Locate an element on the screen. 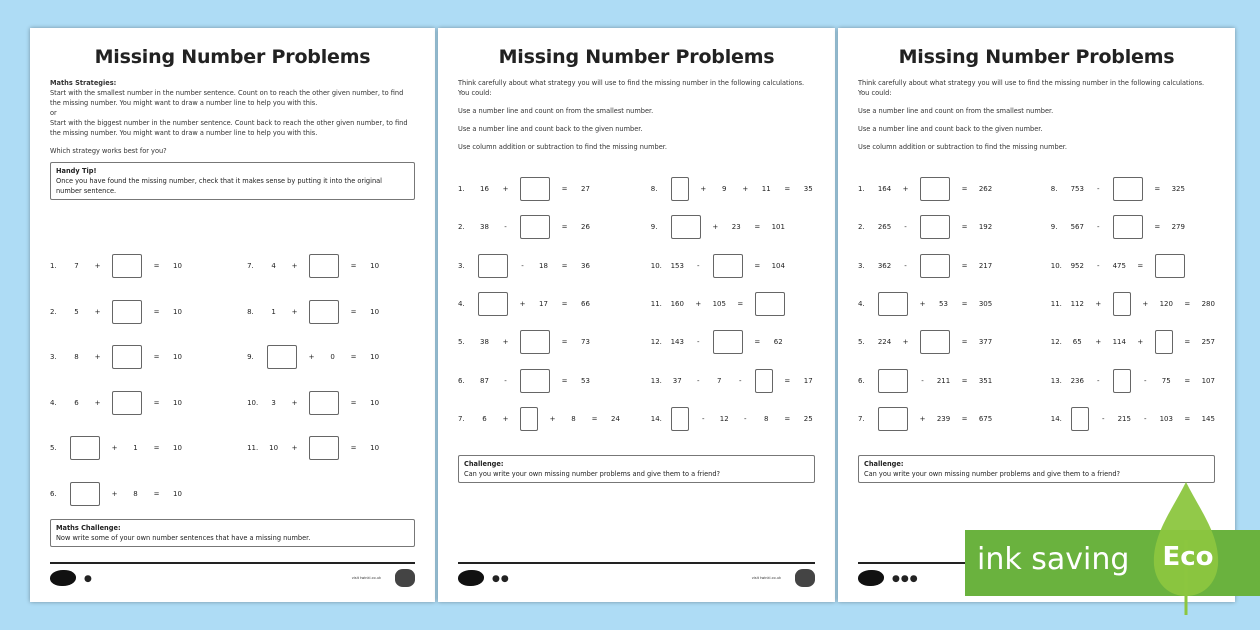 The image size is (1260, 630). problem-row: 8. 1 + = 10 is located at coordinates (316, 311).